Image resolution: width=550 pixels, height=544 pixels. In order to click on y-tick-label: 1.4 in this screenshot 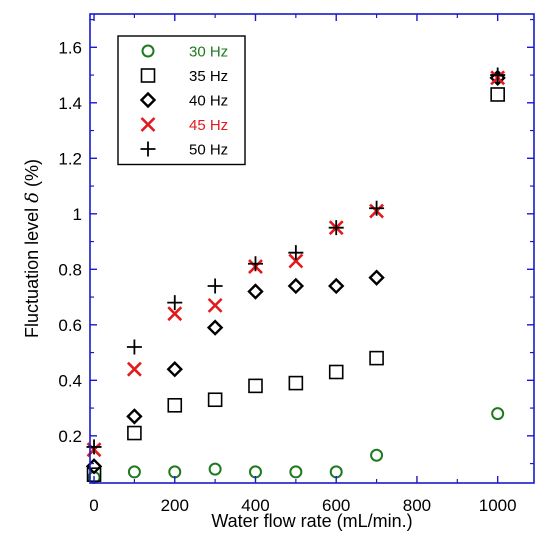, I will do `click(70, 103)`.